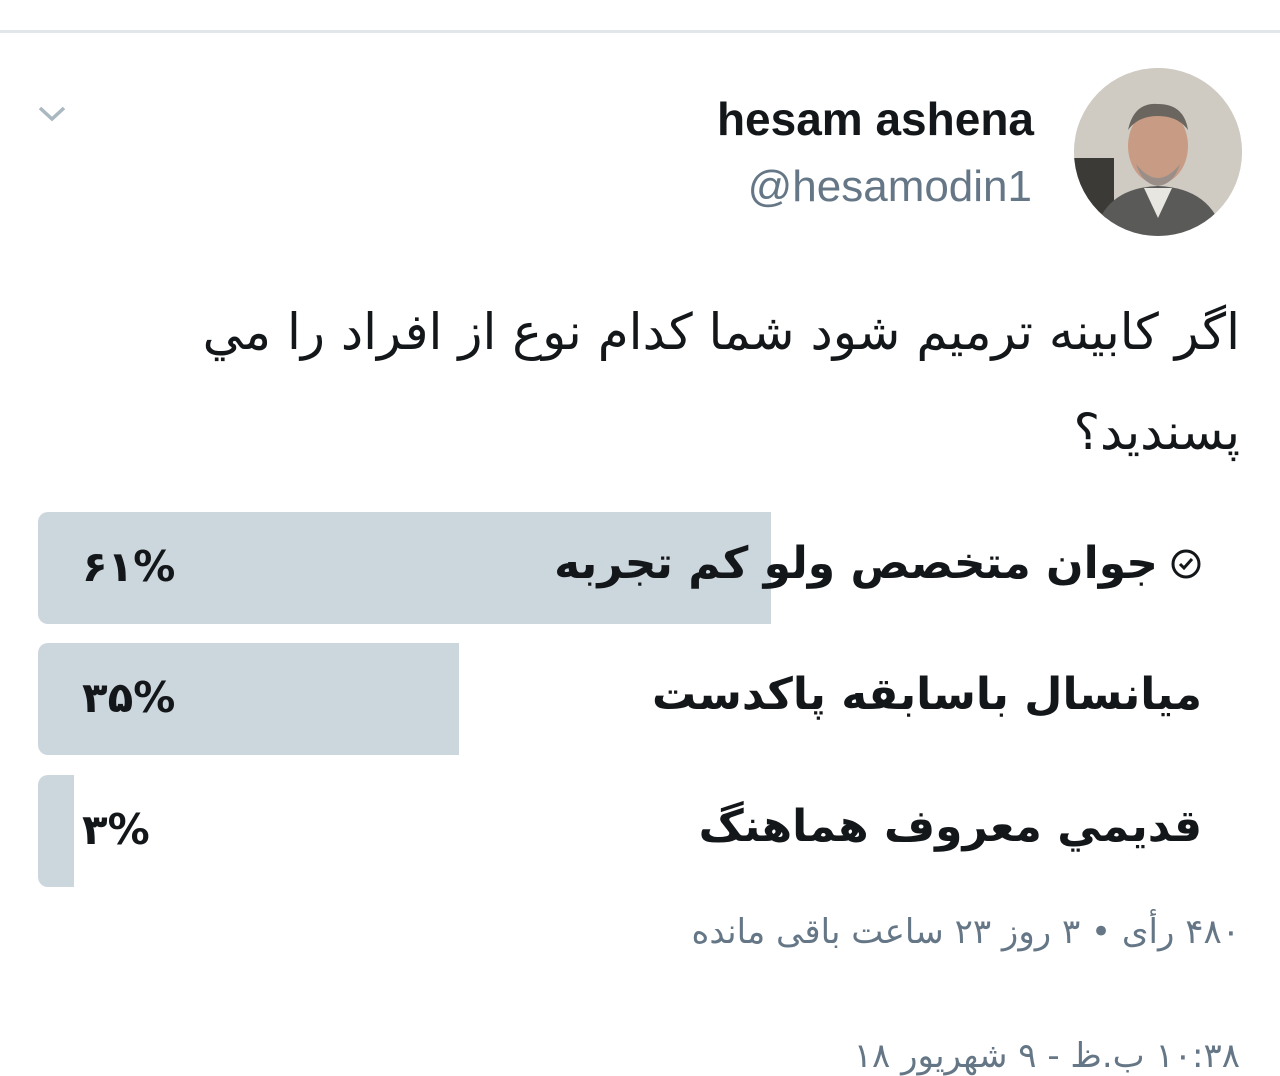 The image size is (1280, 1076). Describe the element at coordinates (889, 186) in the screenshot. I see `user-handle: @hesamodin1` at that location.